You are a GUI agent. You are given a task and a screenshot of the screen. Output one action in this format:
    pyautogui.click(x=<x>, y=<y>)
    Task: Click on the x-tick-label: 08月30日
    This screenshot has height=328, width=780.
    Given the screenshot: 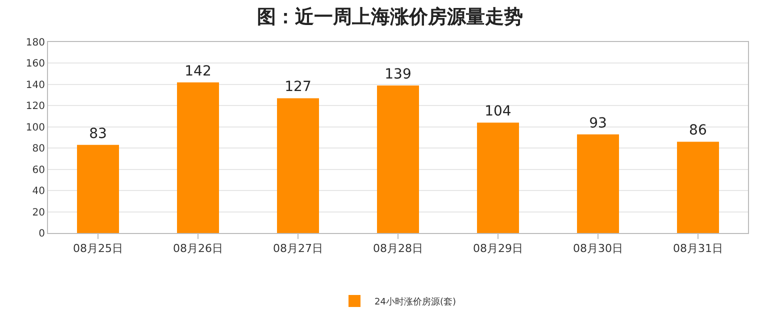 What is the action you would take?
    pyautogui.click(x=598, y=249)
    